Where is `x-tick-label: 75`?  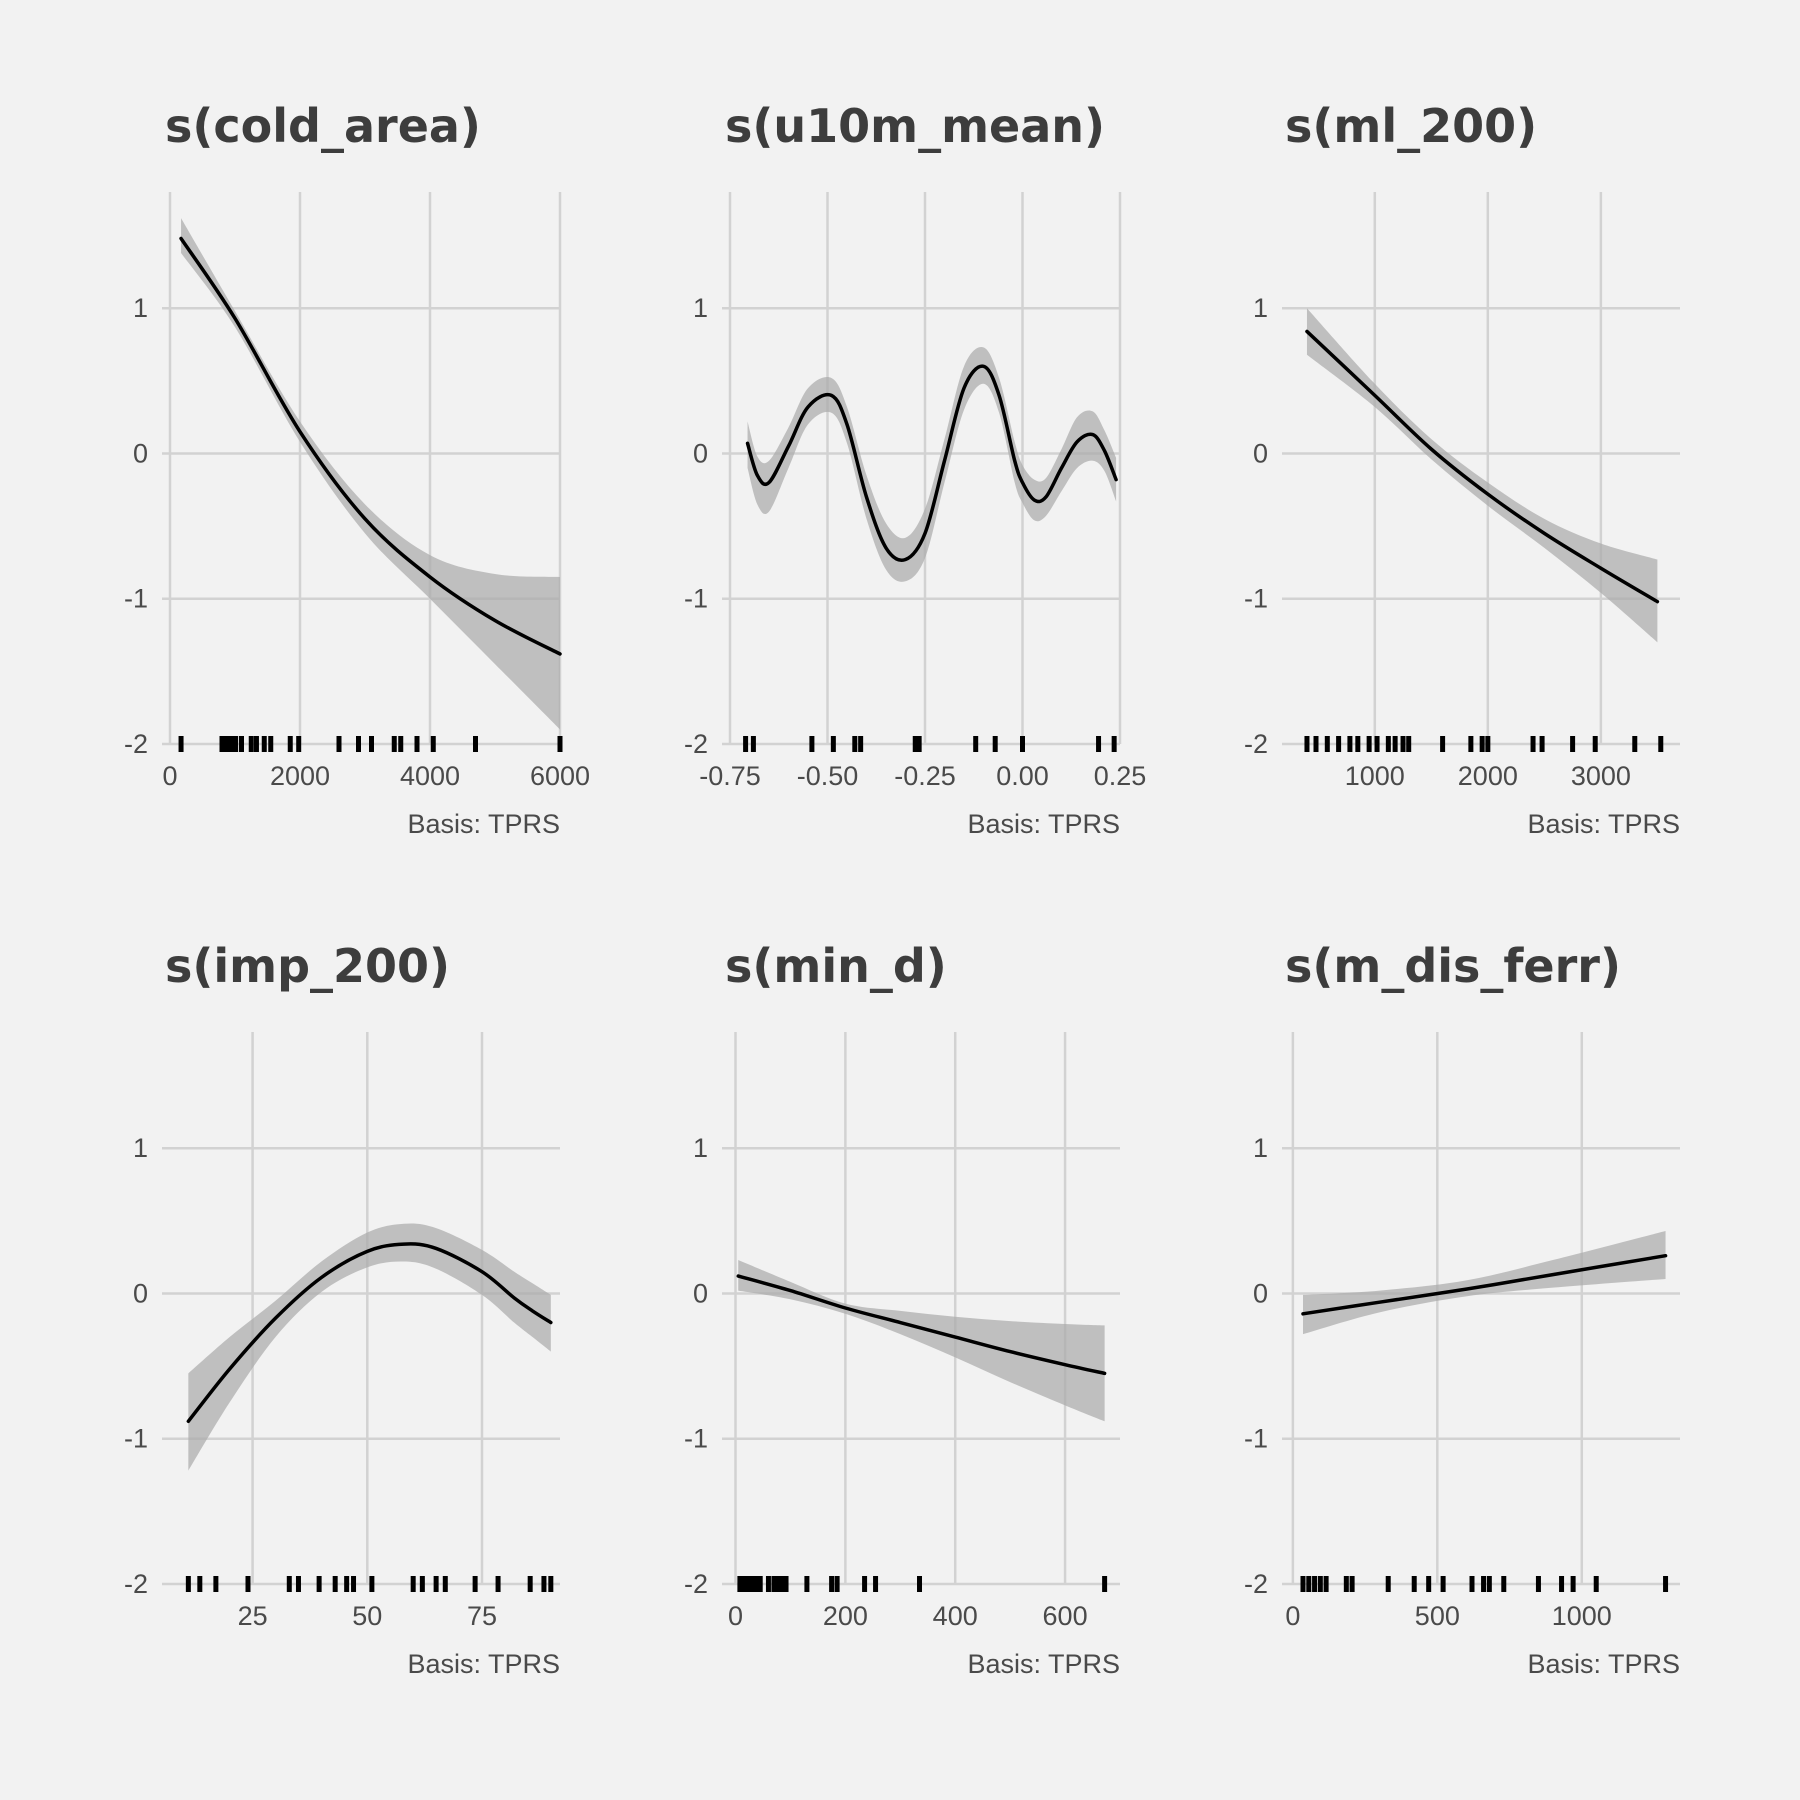
x-tick-label: 75 is located at coordinates (482, 1616).